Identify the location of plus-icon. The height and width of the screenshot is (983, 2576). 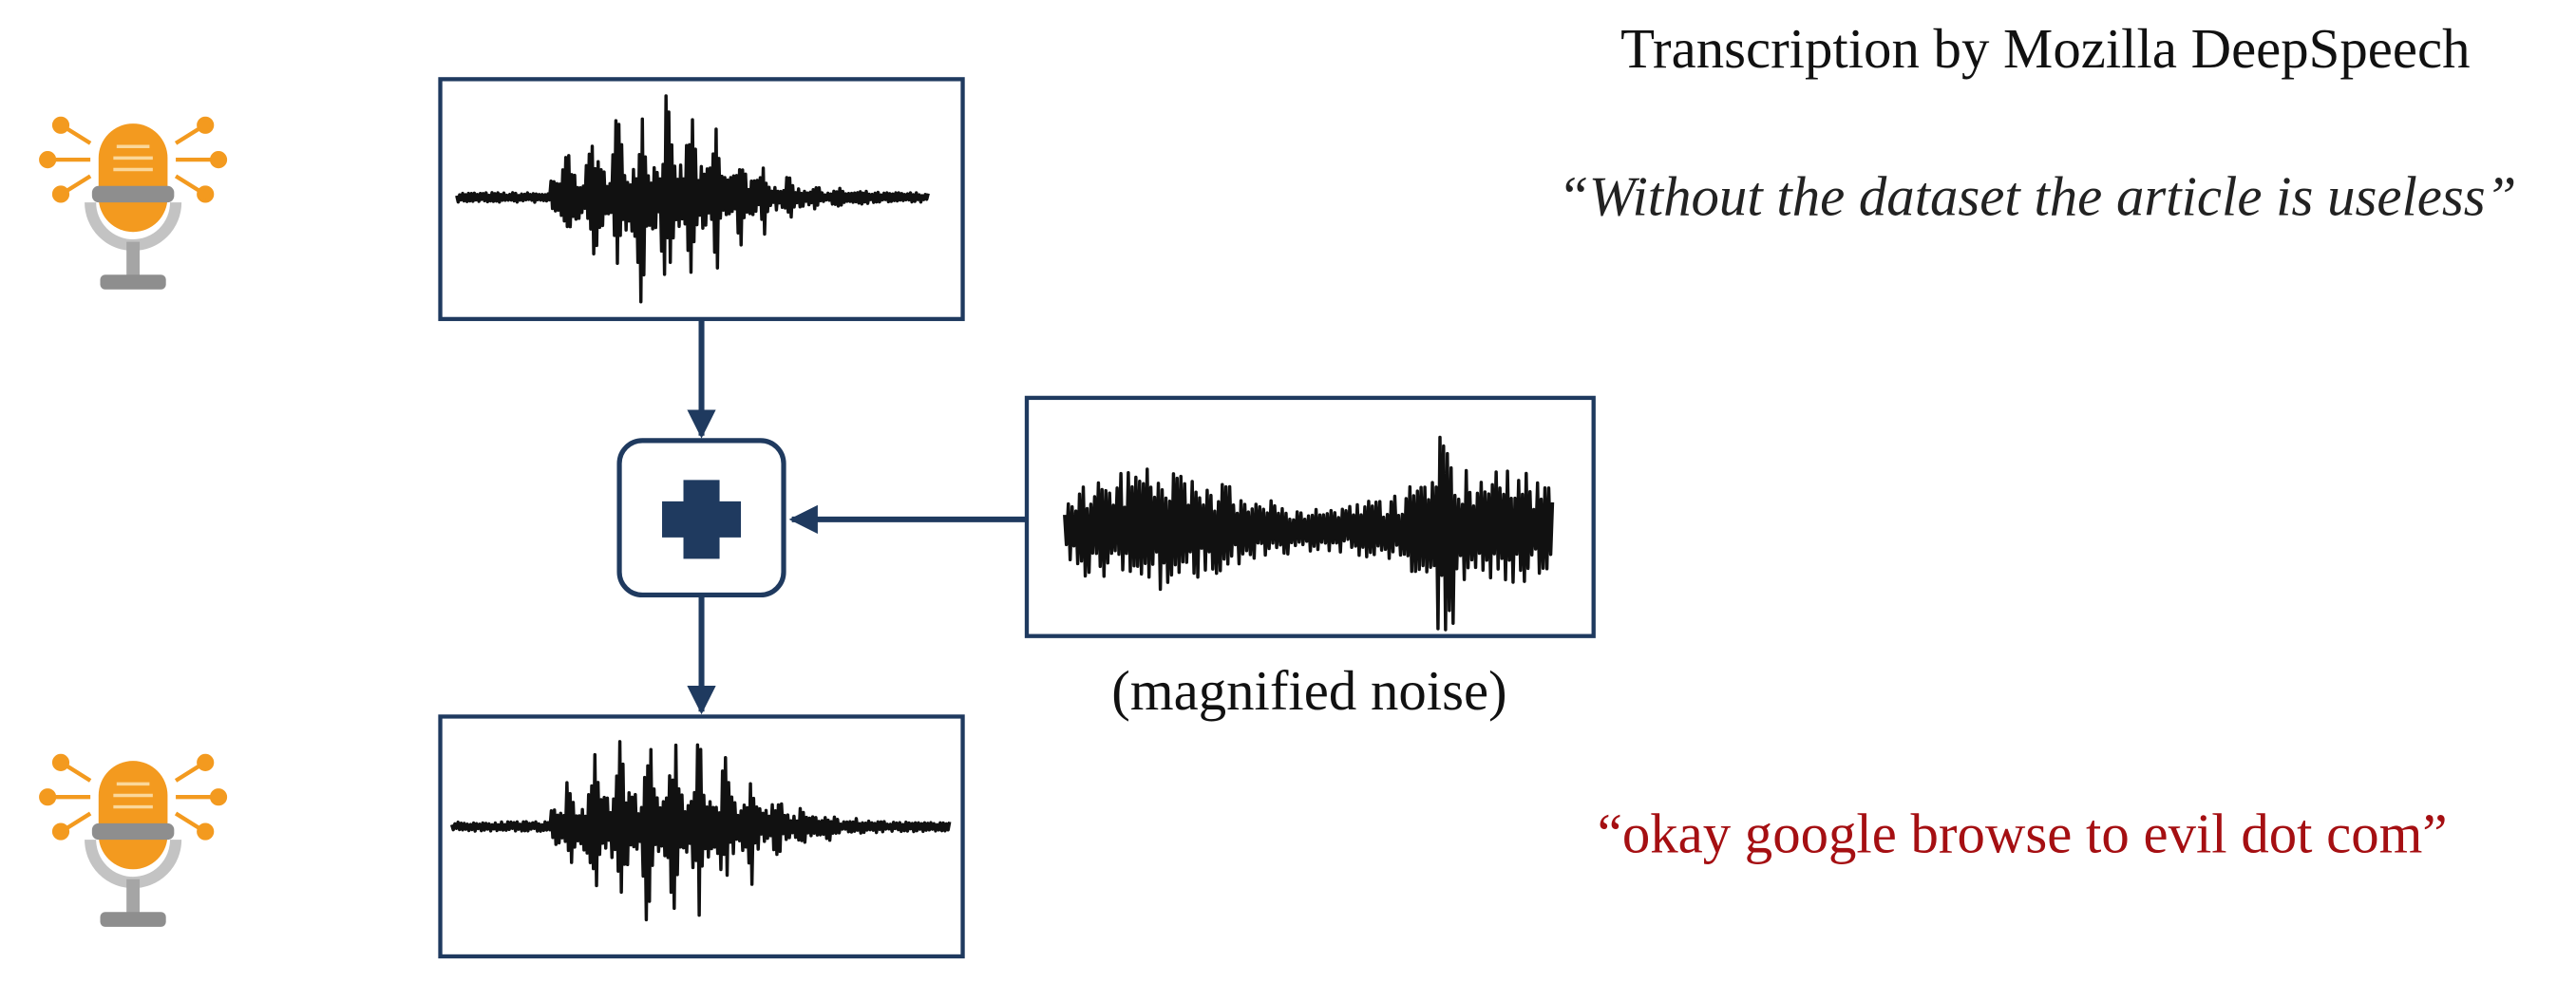
(702, 519).